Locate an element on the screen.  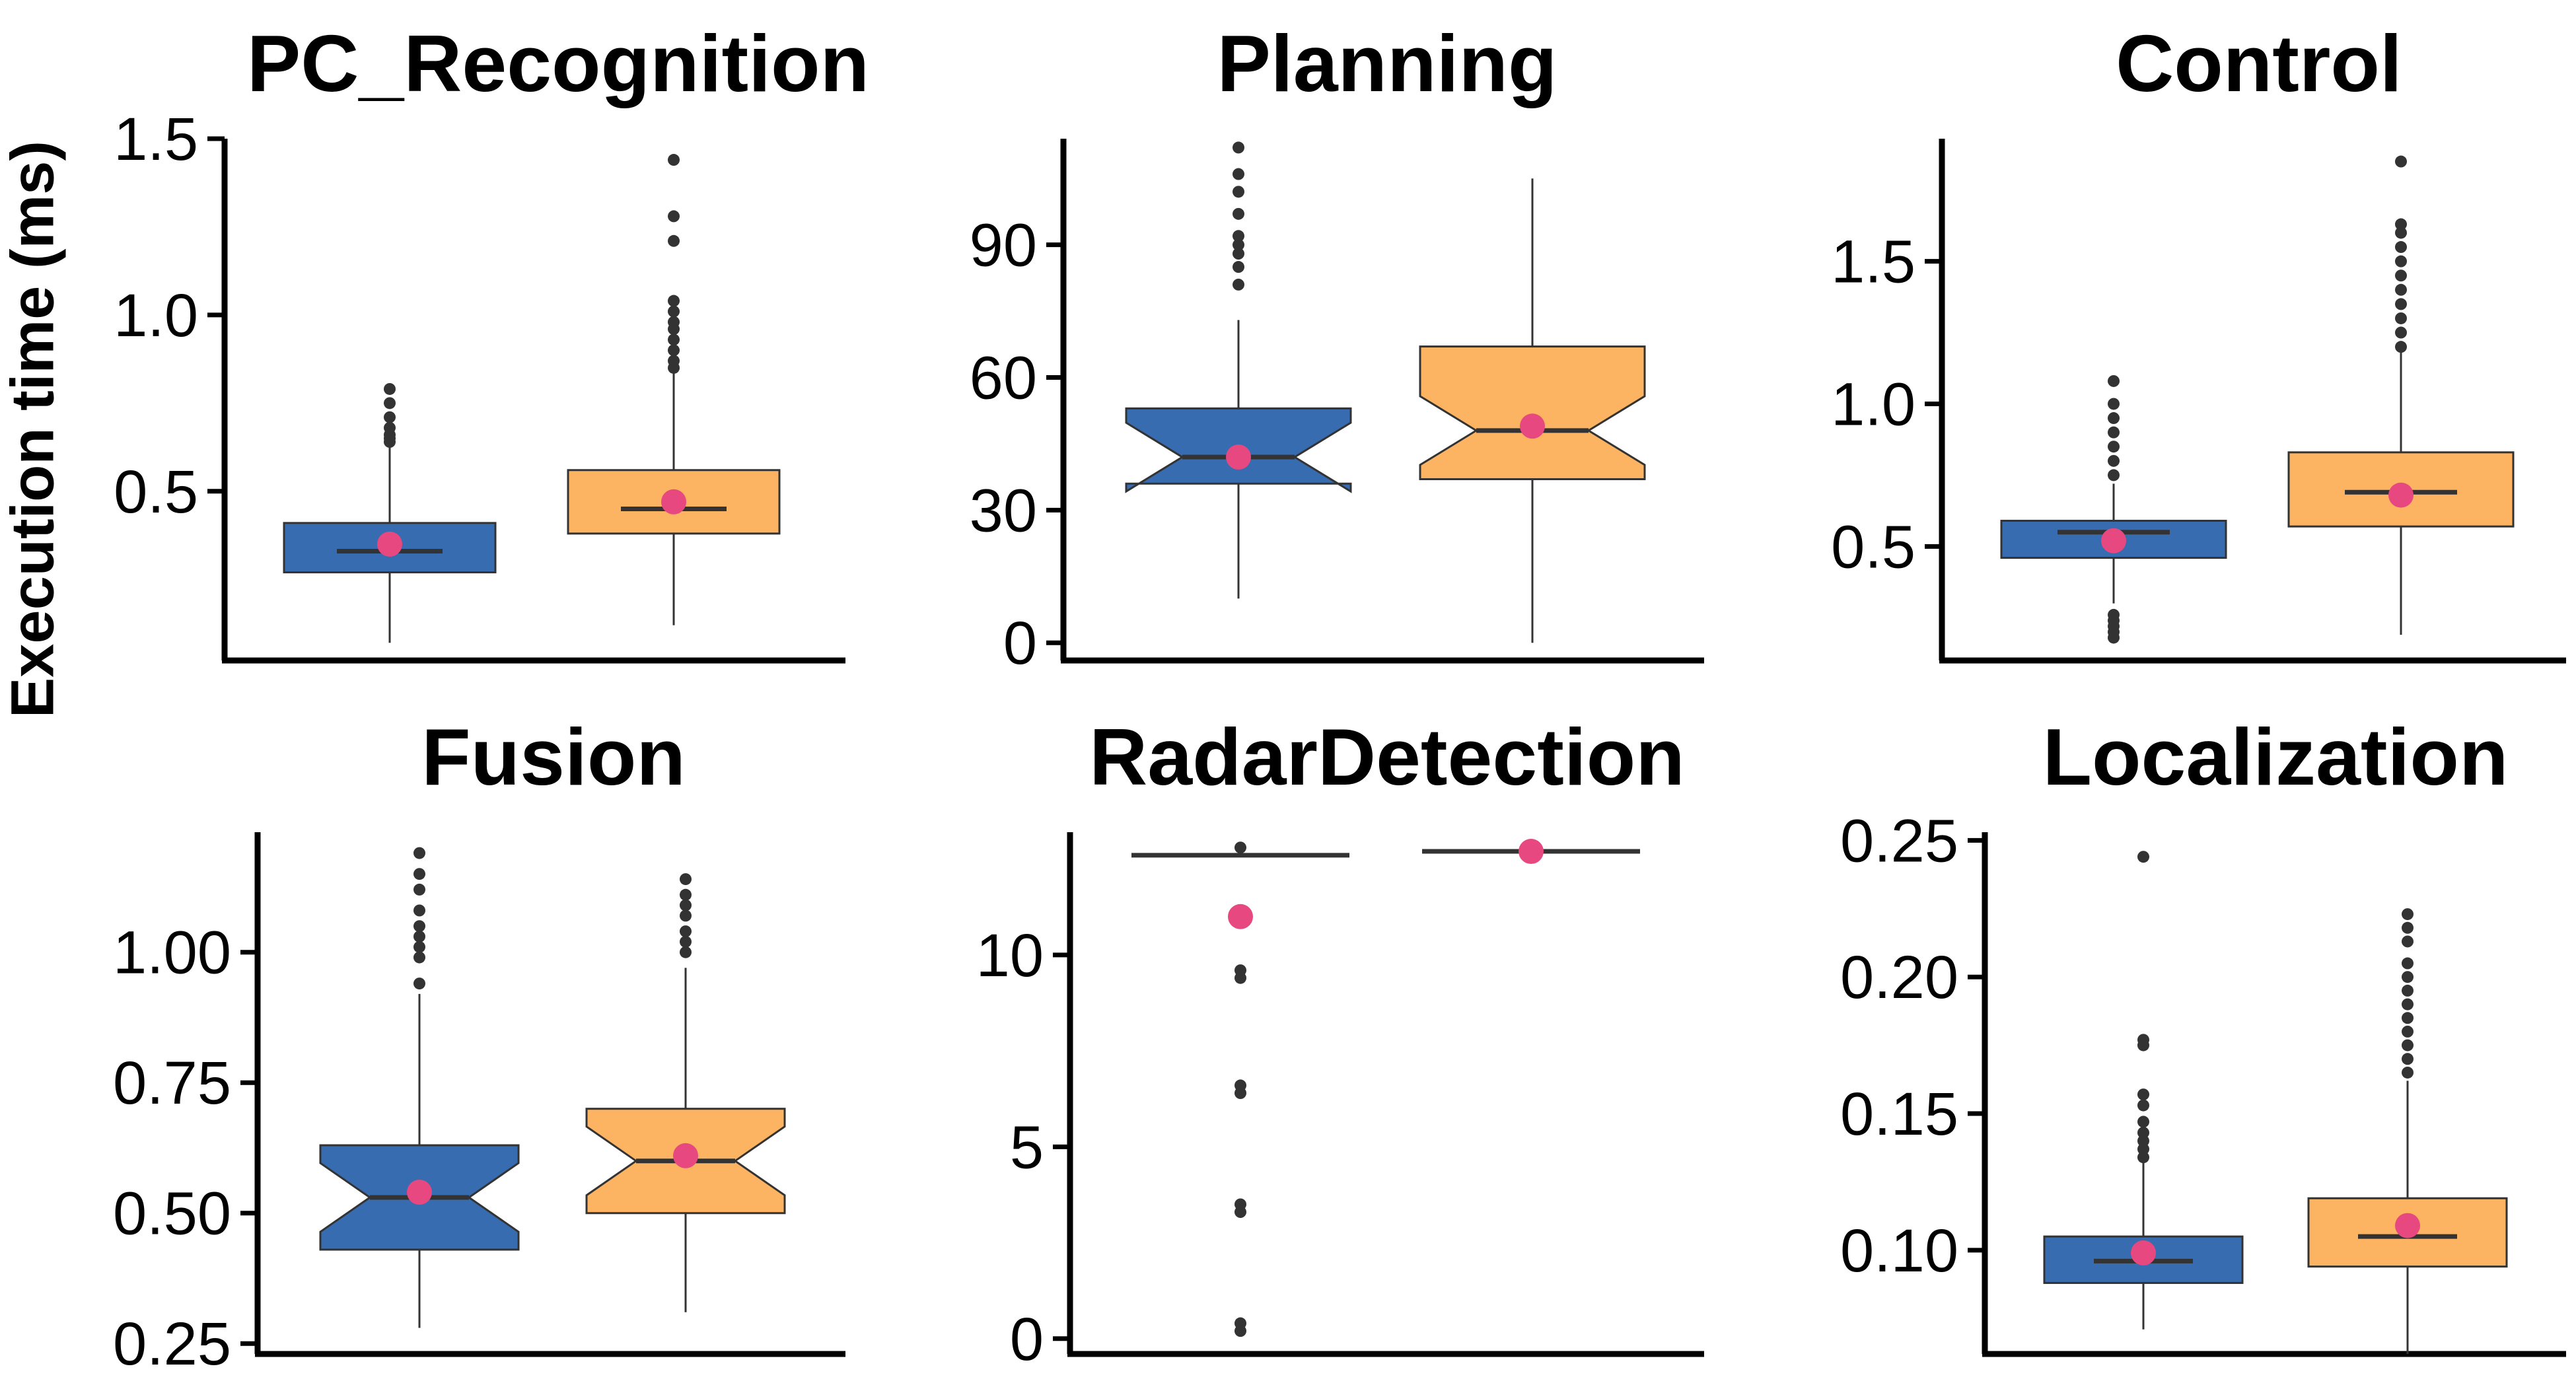
y-tick-label: 0.10 is located at coordinates (1899, 1251).